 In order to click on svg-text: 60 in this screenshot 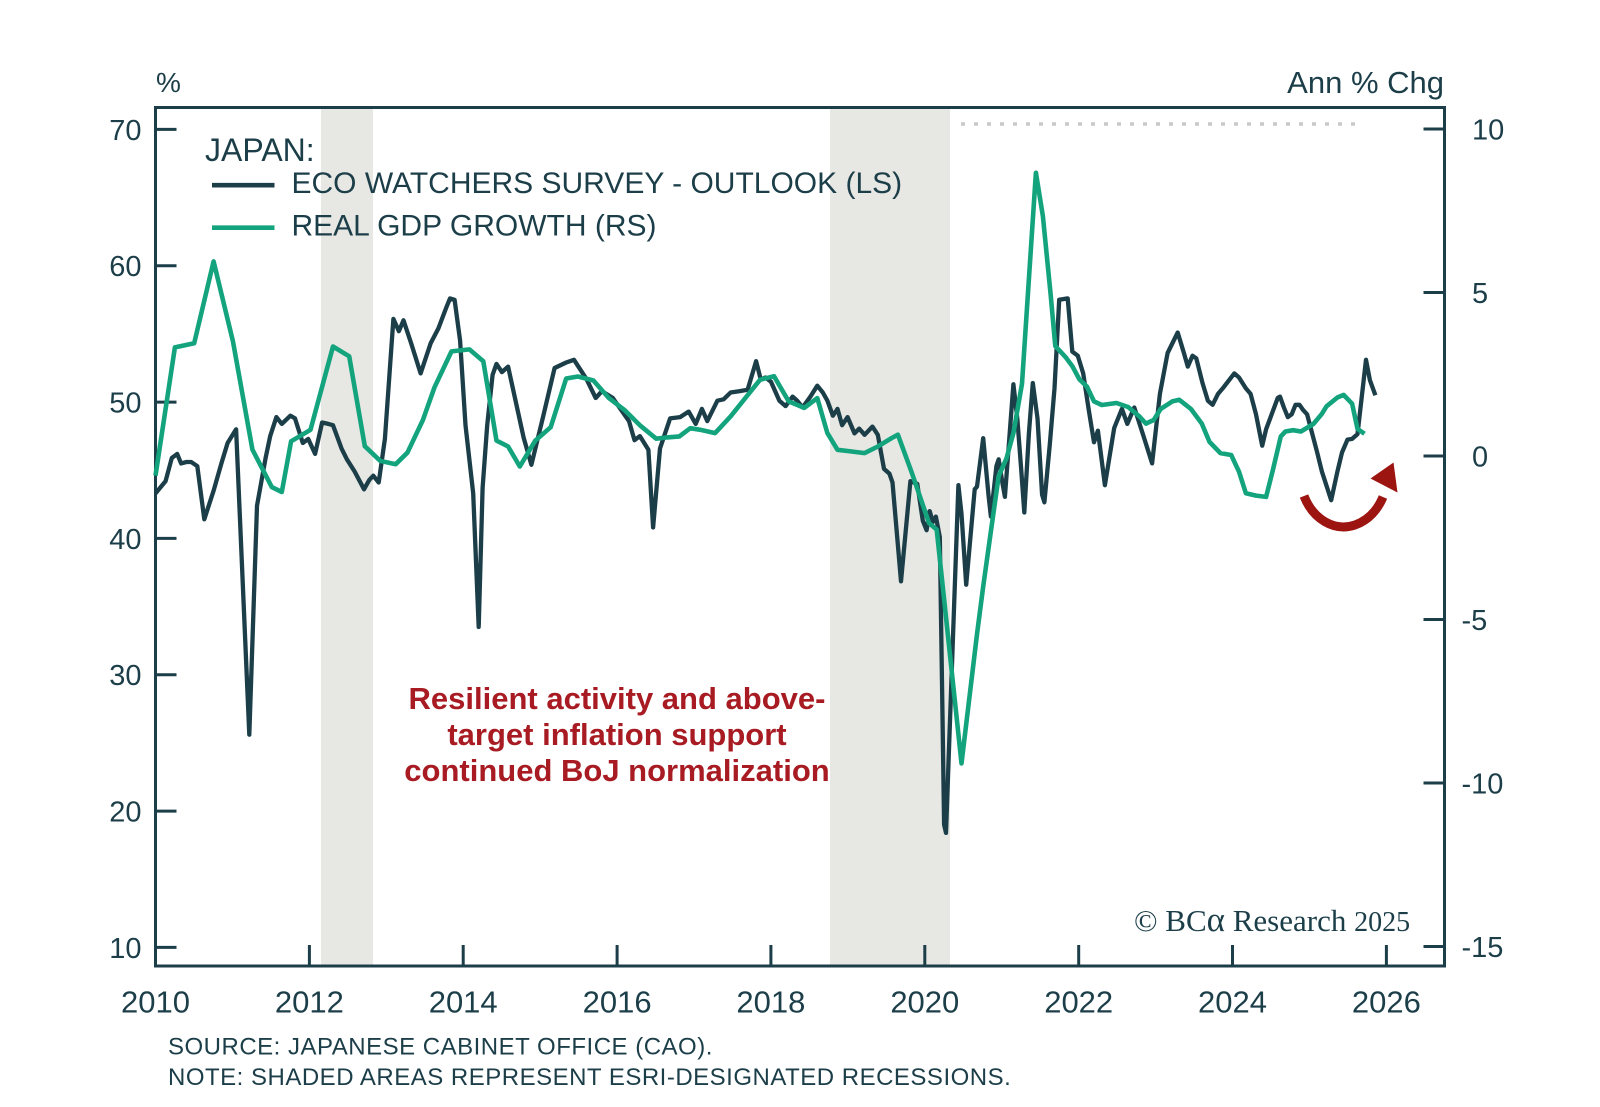, I will do `click(125, 267)`.